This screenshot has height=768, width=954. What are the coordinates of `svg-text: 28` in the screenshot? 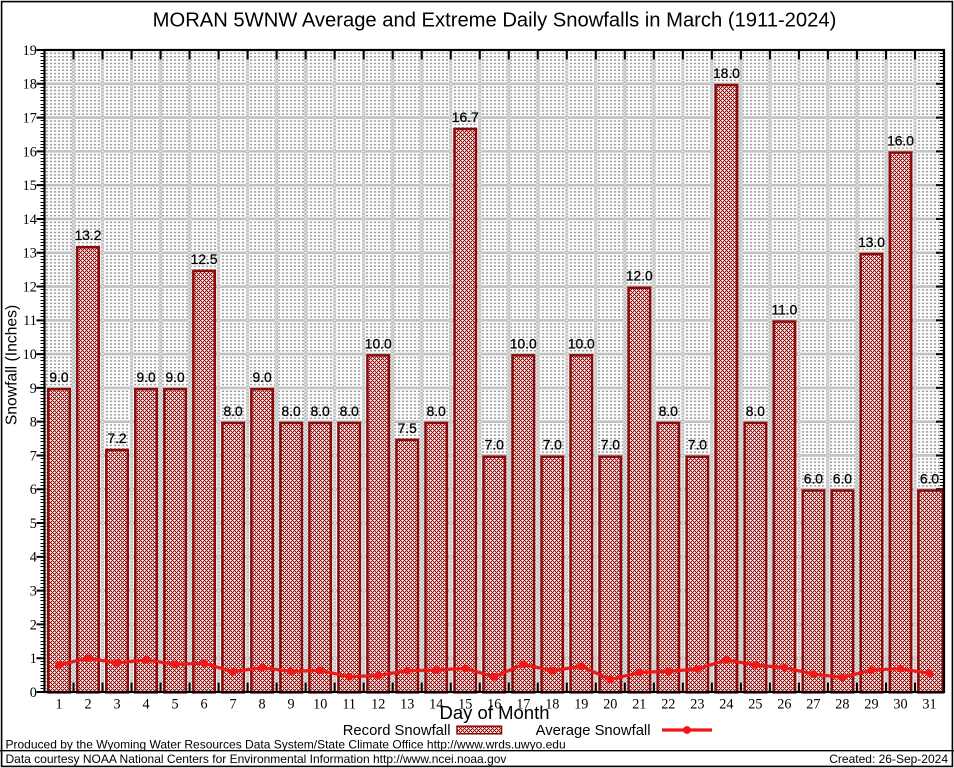 It's located at (842, 705).